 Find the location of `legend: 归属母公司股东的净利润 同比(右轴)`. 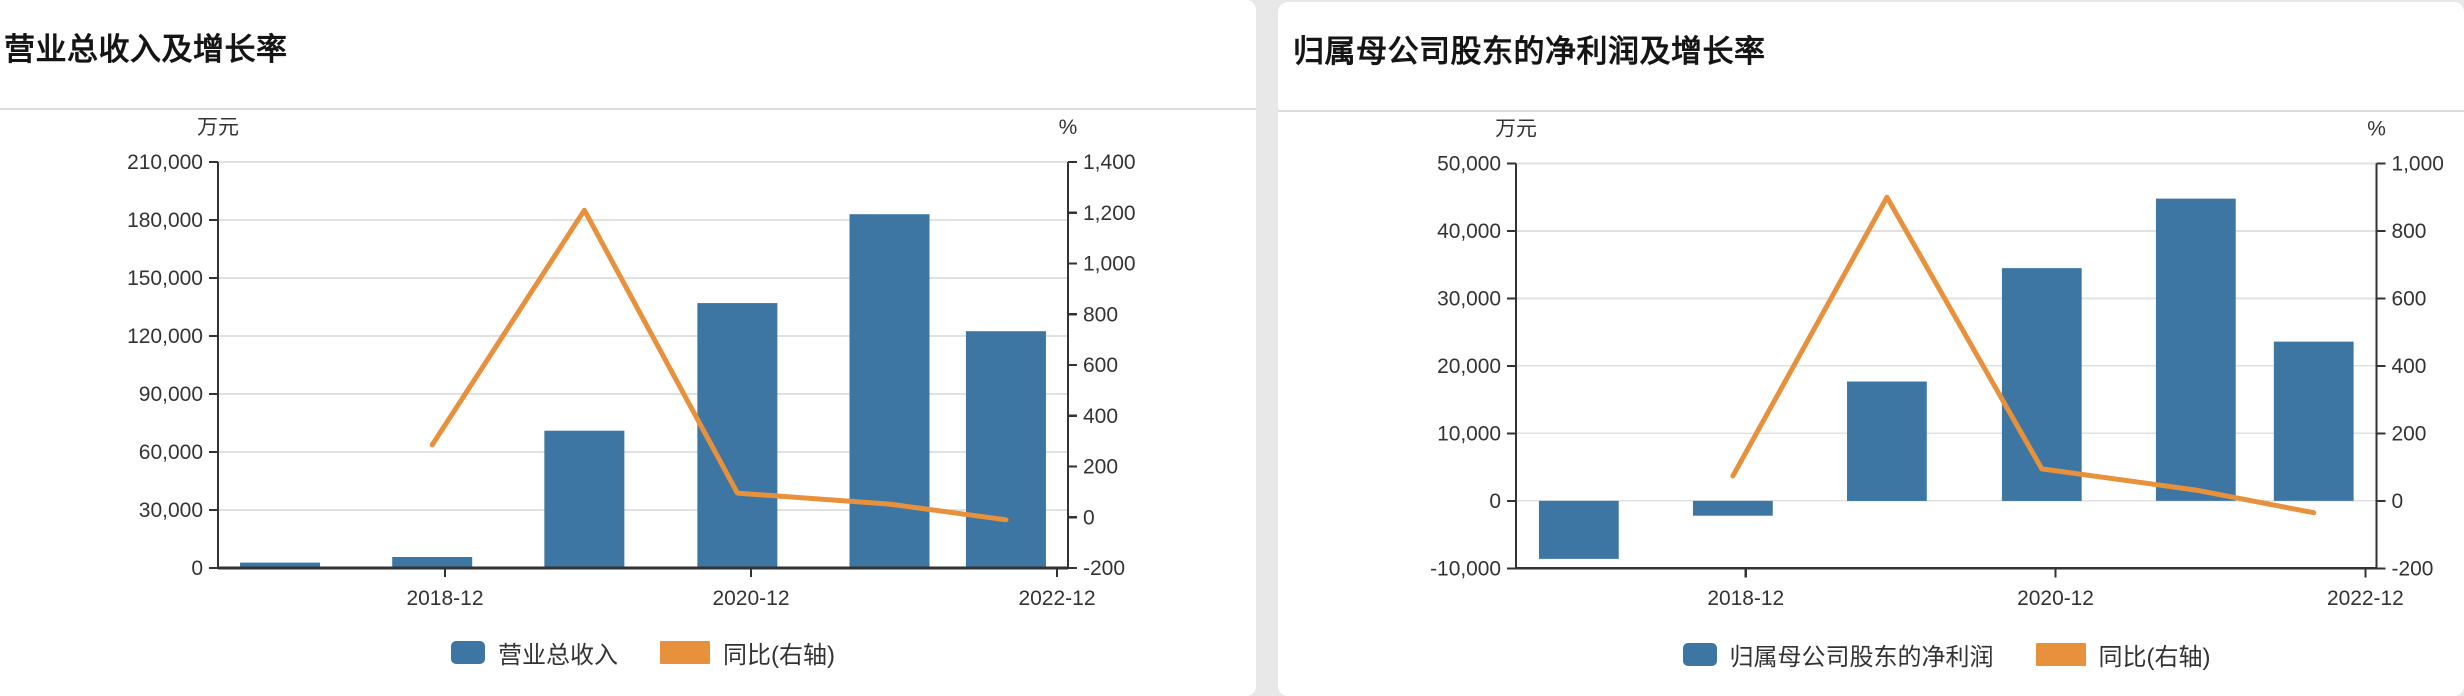

legend: 归属母公司股东的净利润 同比(右轴) is located at coordinates (1946, 655).